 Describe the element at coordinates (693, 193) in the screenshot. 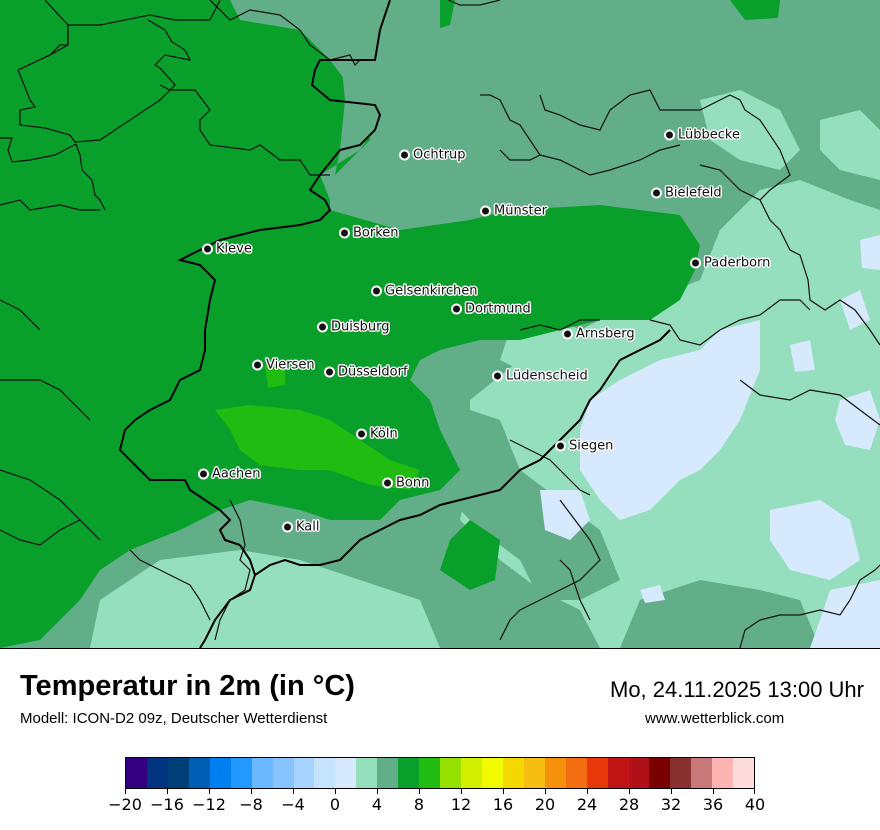

I see `city-label: Bielefeld` at that location.